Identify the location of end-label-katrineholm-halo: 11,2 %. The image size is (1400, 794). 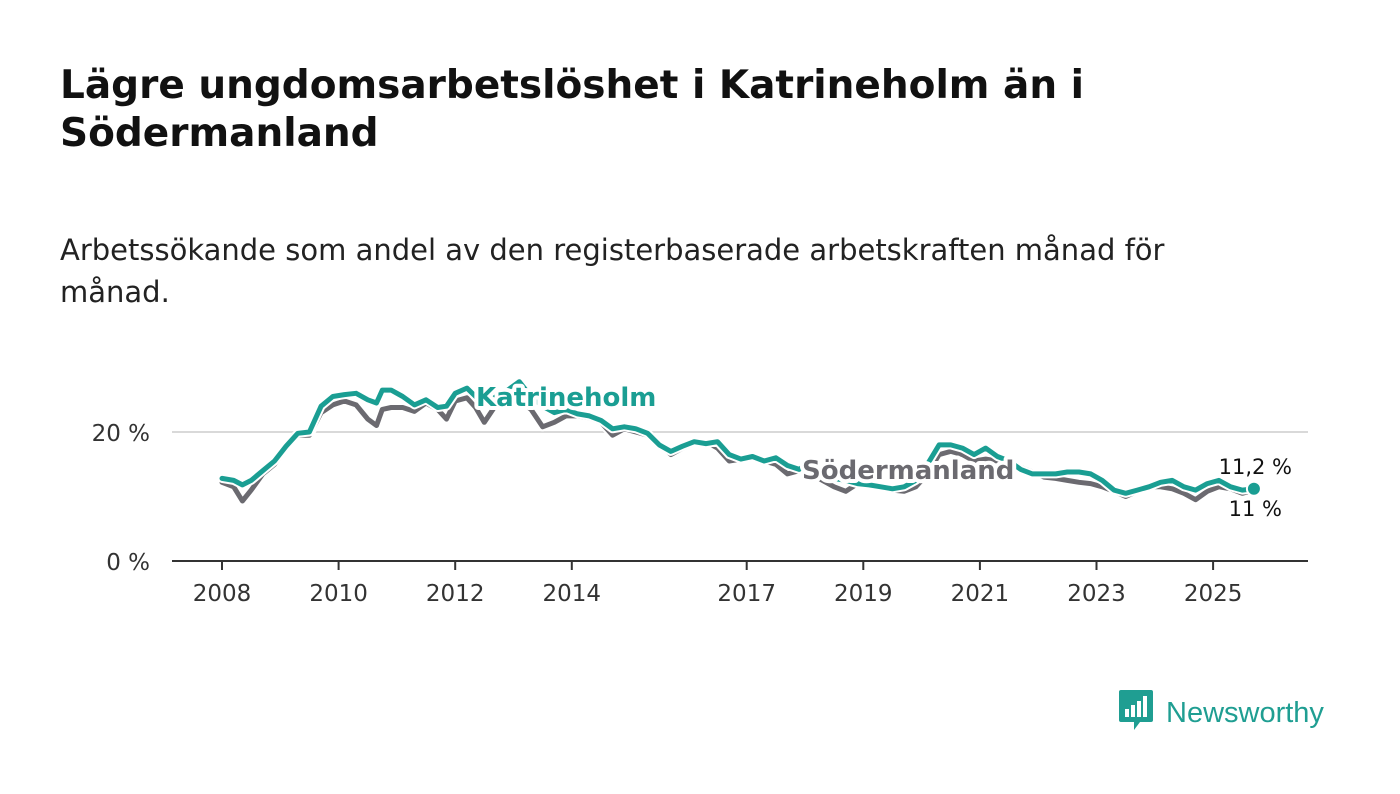
(1255, 467).